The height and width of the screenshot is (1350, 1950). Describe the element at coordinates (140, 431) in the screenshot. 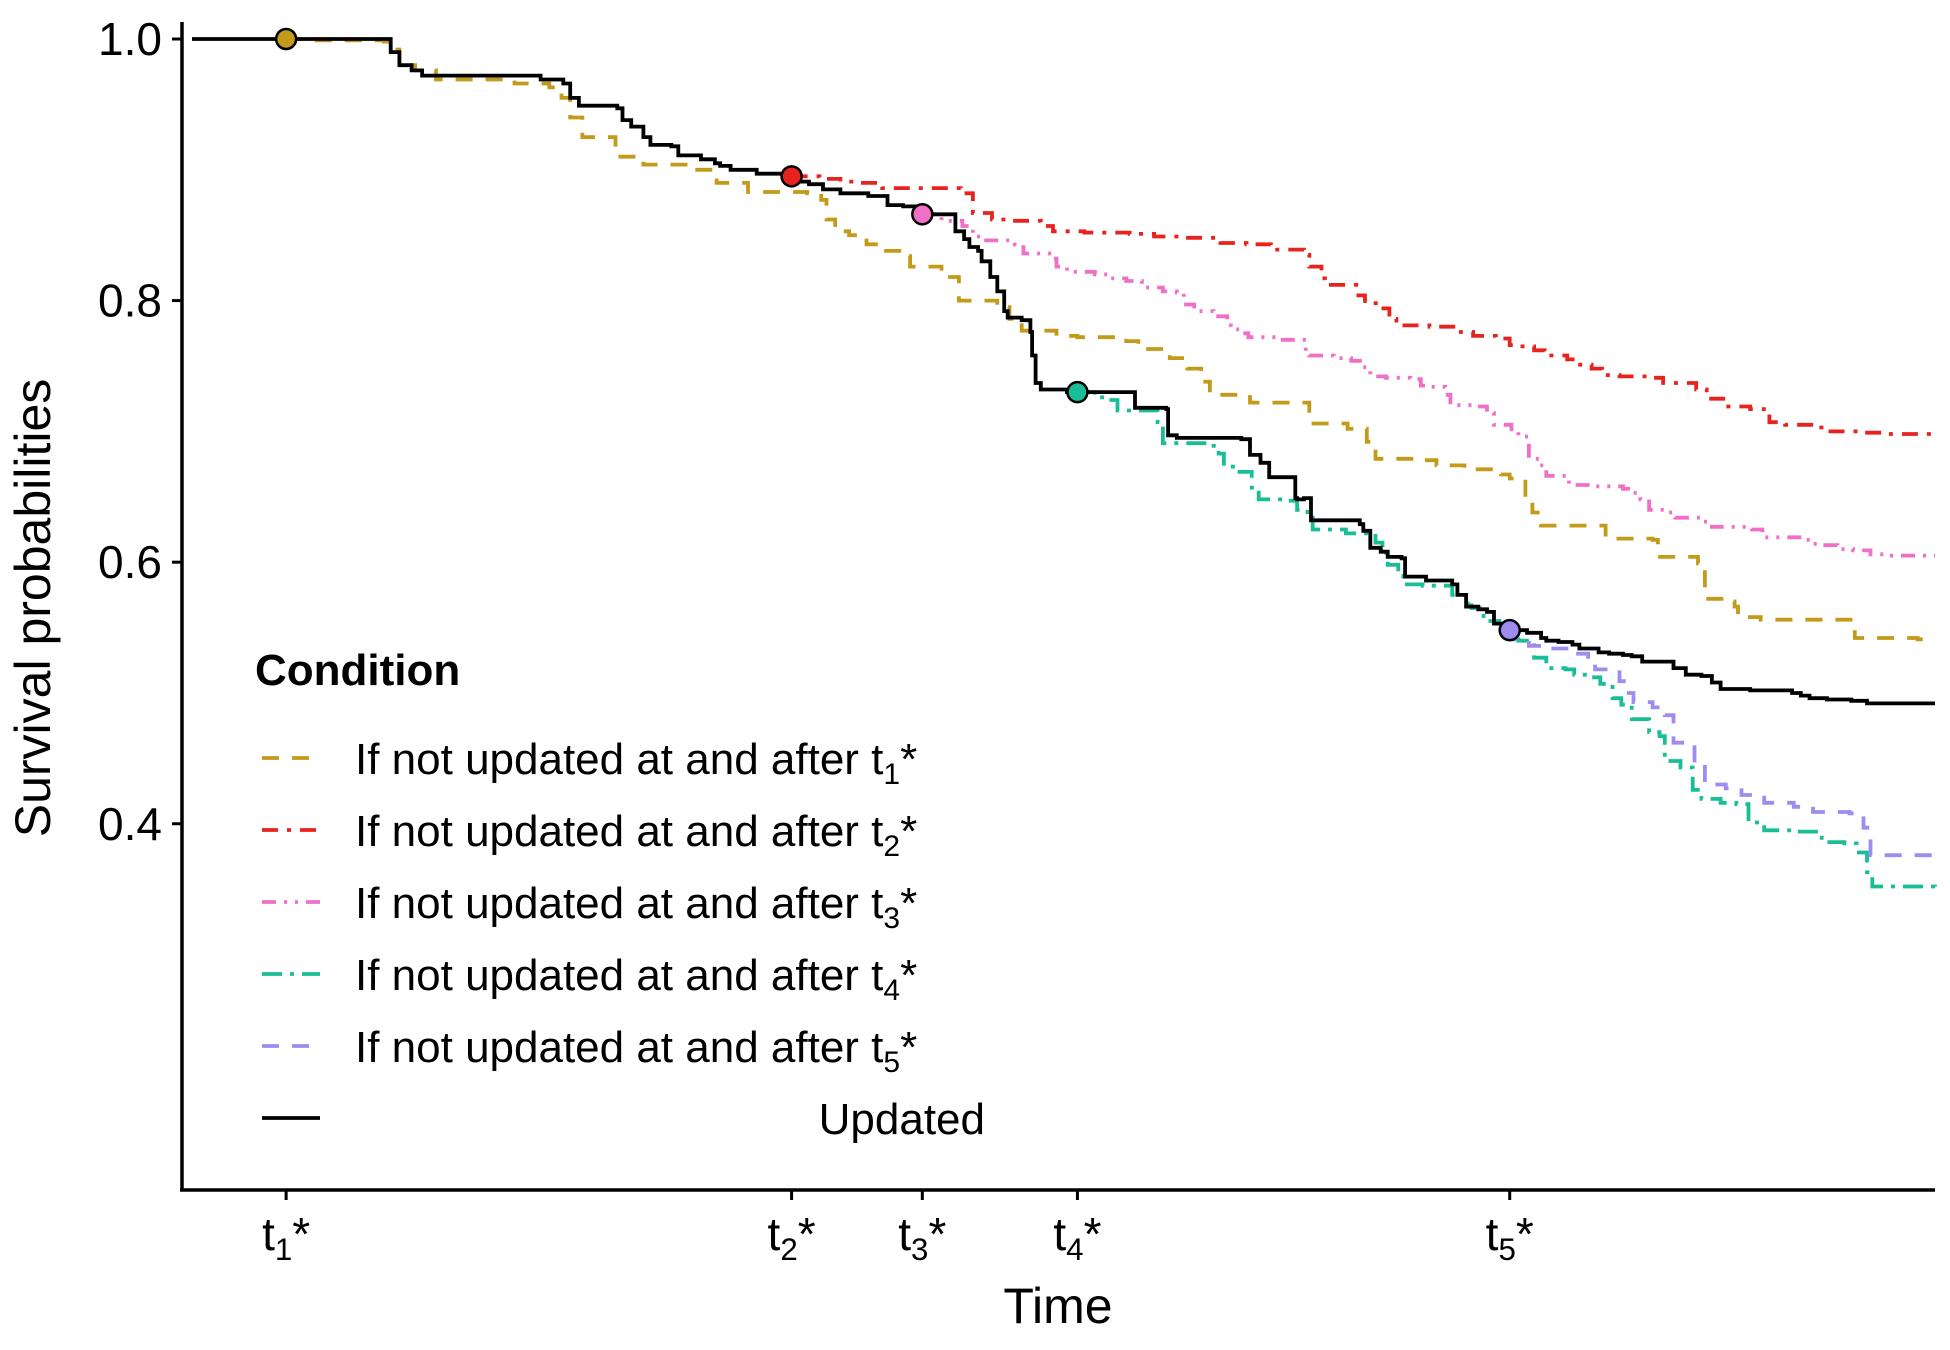

I see `y-ticks: 0.4 0.6 0.8 1.0` at that location.